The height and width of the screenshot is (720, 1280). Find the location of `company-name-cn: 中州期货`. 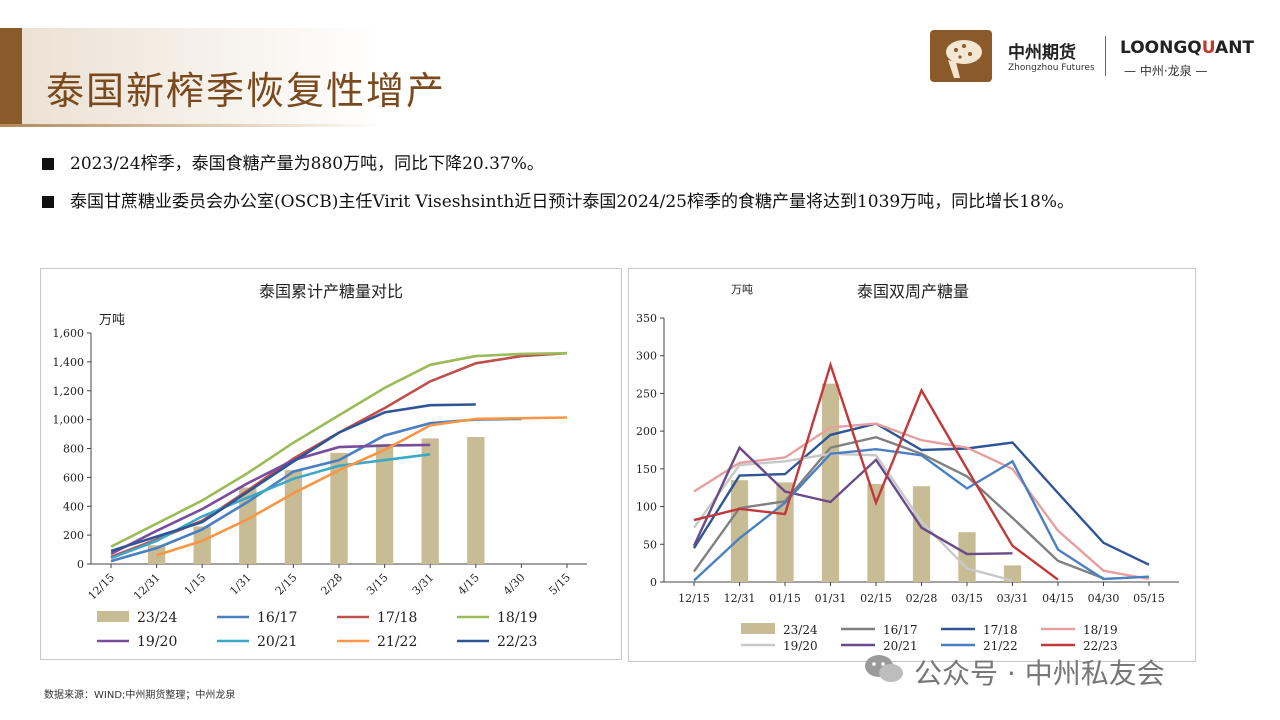

company-name-cn: 中州期货 is located at coordinates (1042, 53).